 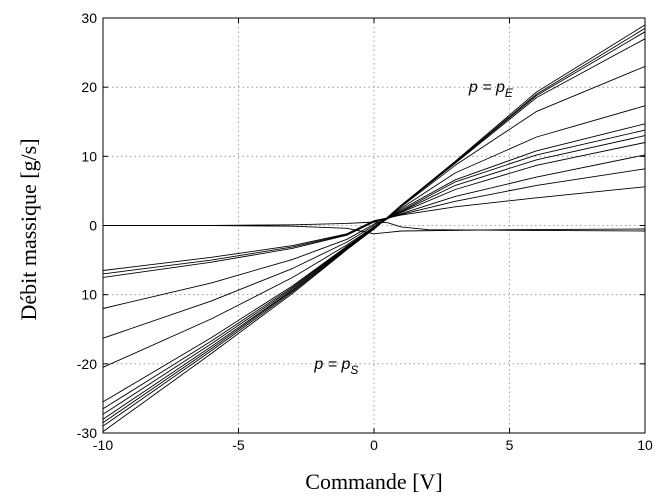 What do you see at coordinates (28, 229) in the screenshot?
I see `y-axis-label: Débit massique [g/s]` at bounding box center [28, 229].